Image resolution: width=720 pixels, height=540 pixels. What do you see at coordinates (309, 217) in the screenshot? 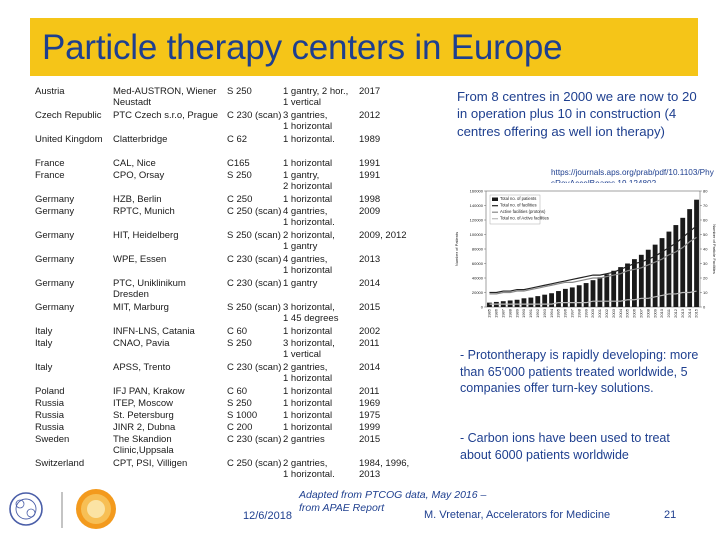
I see `cell-treatment: 4 gantries, 1 horizontal.` at bounding box center [309, 217].